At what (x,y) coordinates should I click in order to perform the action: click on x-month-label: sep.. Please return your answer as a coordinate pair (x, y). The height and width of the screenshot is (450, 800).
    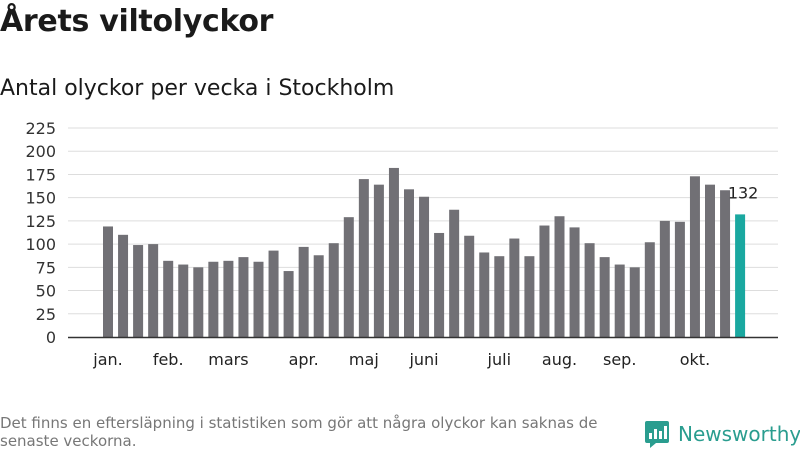
    Looking at the image, I should click on (619, 359).